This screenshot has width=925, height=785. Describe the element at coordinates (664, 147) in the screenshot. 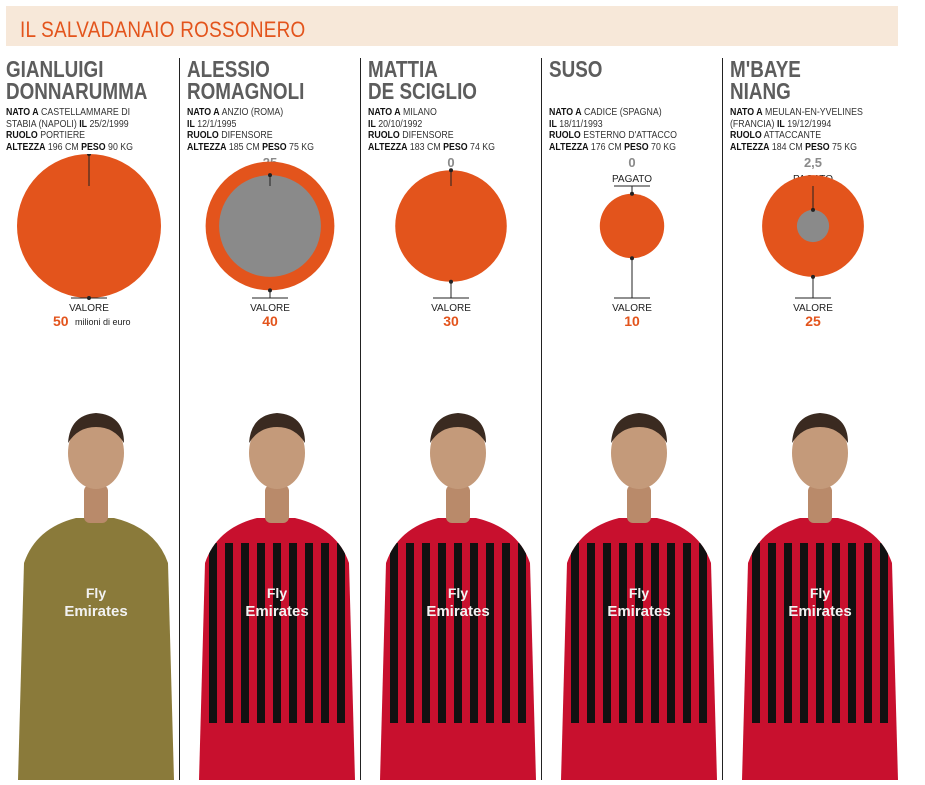

I see `weight: 70 KG` at that location.